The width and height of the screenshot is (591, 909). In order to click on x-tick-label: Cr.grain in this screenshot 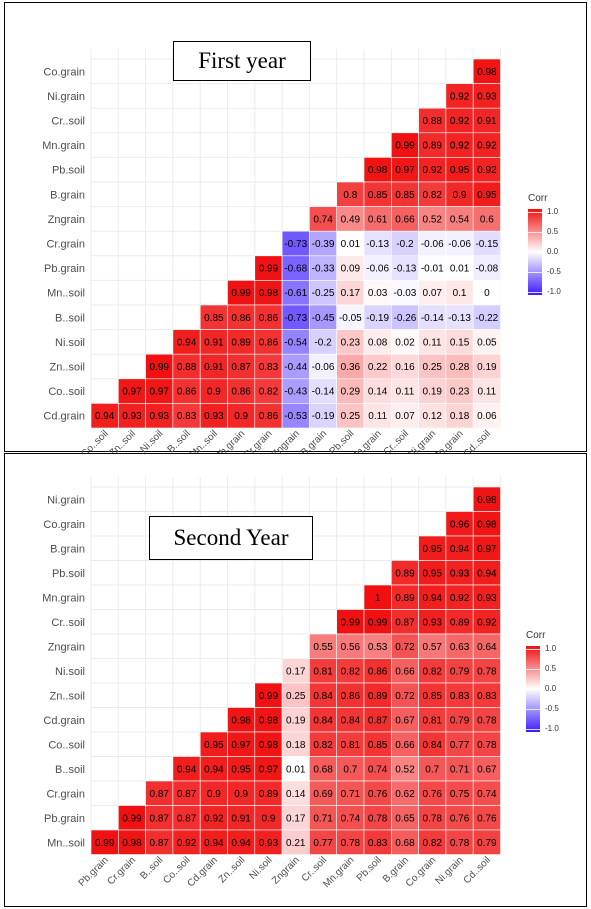, I will do `click(122, 871)`.